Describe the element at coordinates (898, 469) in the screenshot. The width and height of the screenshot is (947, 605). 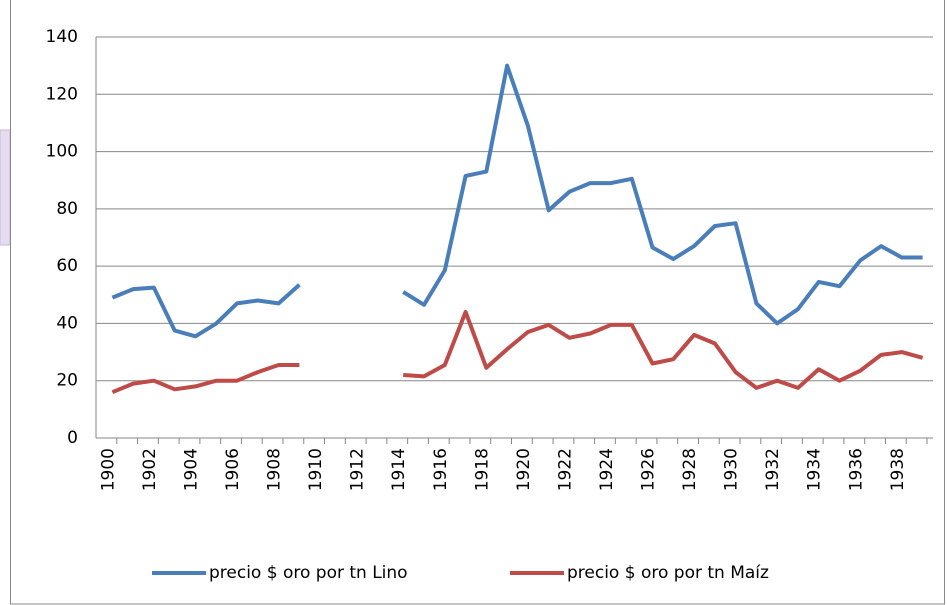
I see `x-tick-label: 1938` at that location.